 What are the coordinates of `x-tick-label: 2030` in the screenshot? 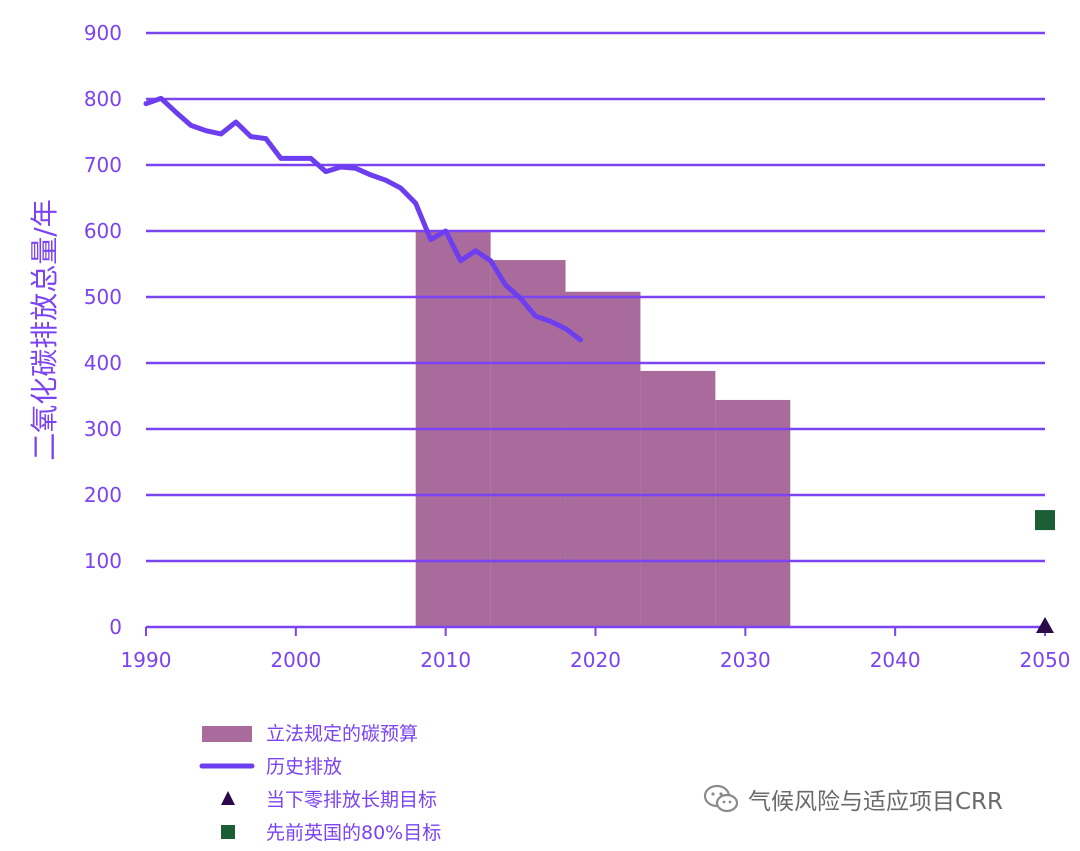 It's located at (745, 660).